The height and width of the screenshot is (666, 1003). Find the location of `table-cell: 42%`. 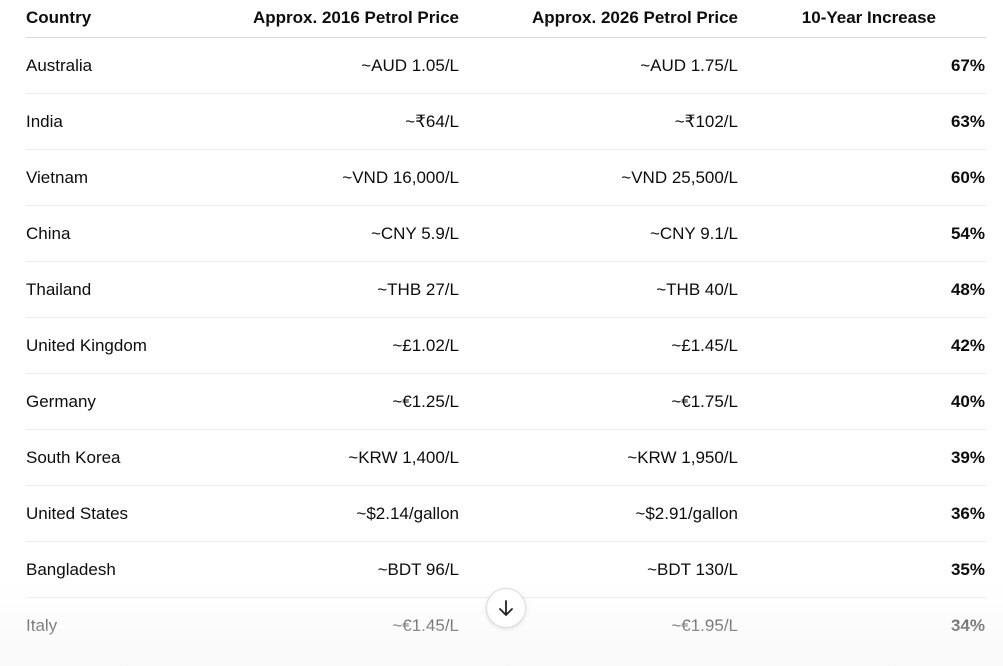

table-cell: 42% is located at coordinates (967, 345).